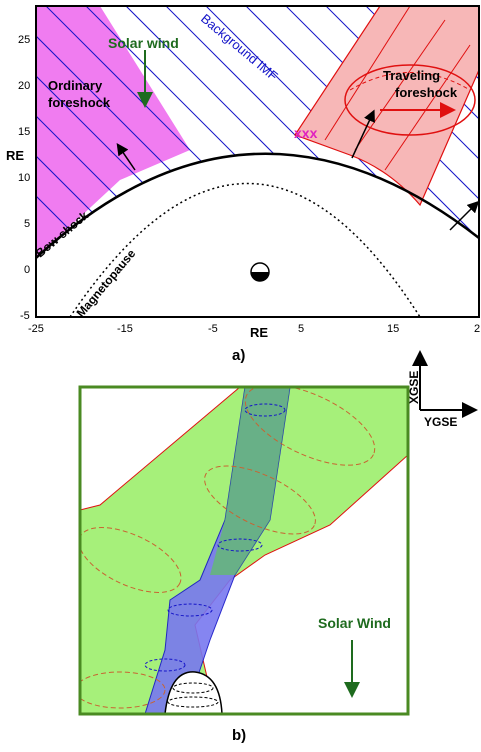 The width and height of the screenshot is (481, 752). Describe the element at coordinates (393, 329) in the screenshot. I see `x-tick: 15` at that location.